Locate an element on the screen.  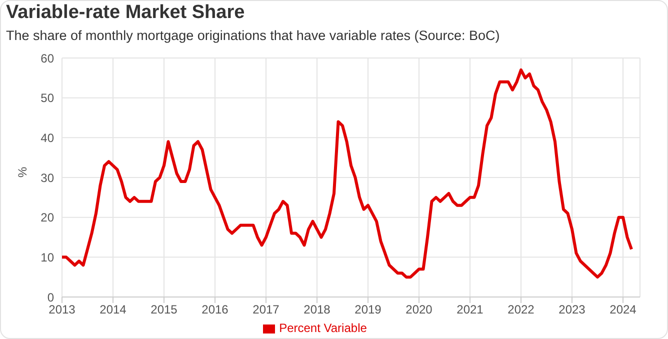
y-tick-label: 10 is located at coordinates (47, 257).